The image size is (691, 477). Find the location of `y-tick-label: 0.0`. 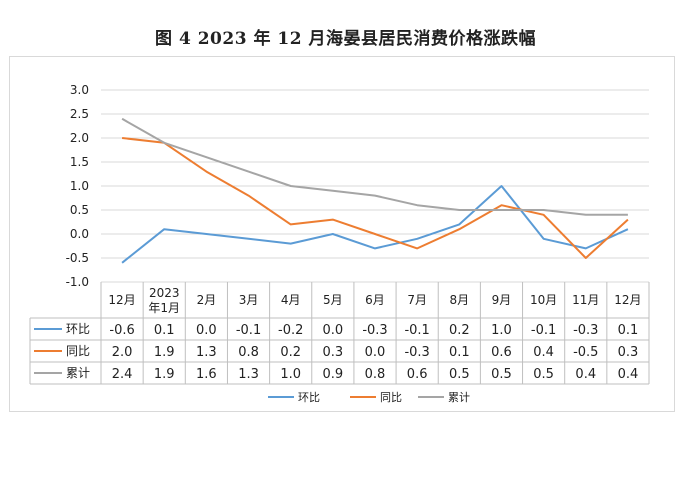

y-tick-label: 0.0 is located at coordinates (79, 234).